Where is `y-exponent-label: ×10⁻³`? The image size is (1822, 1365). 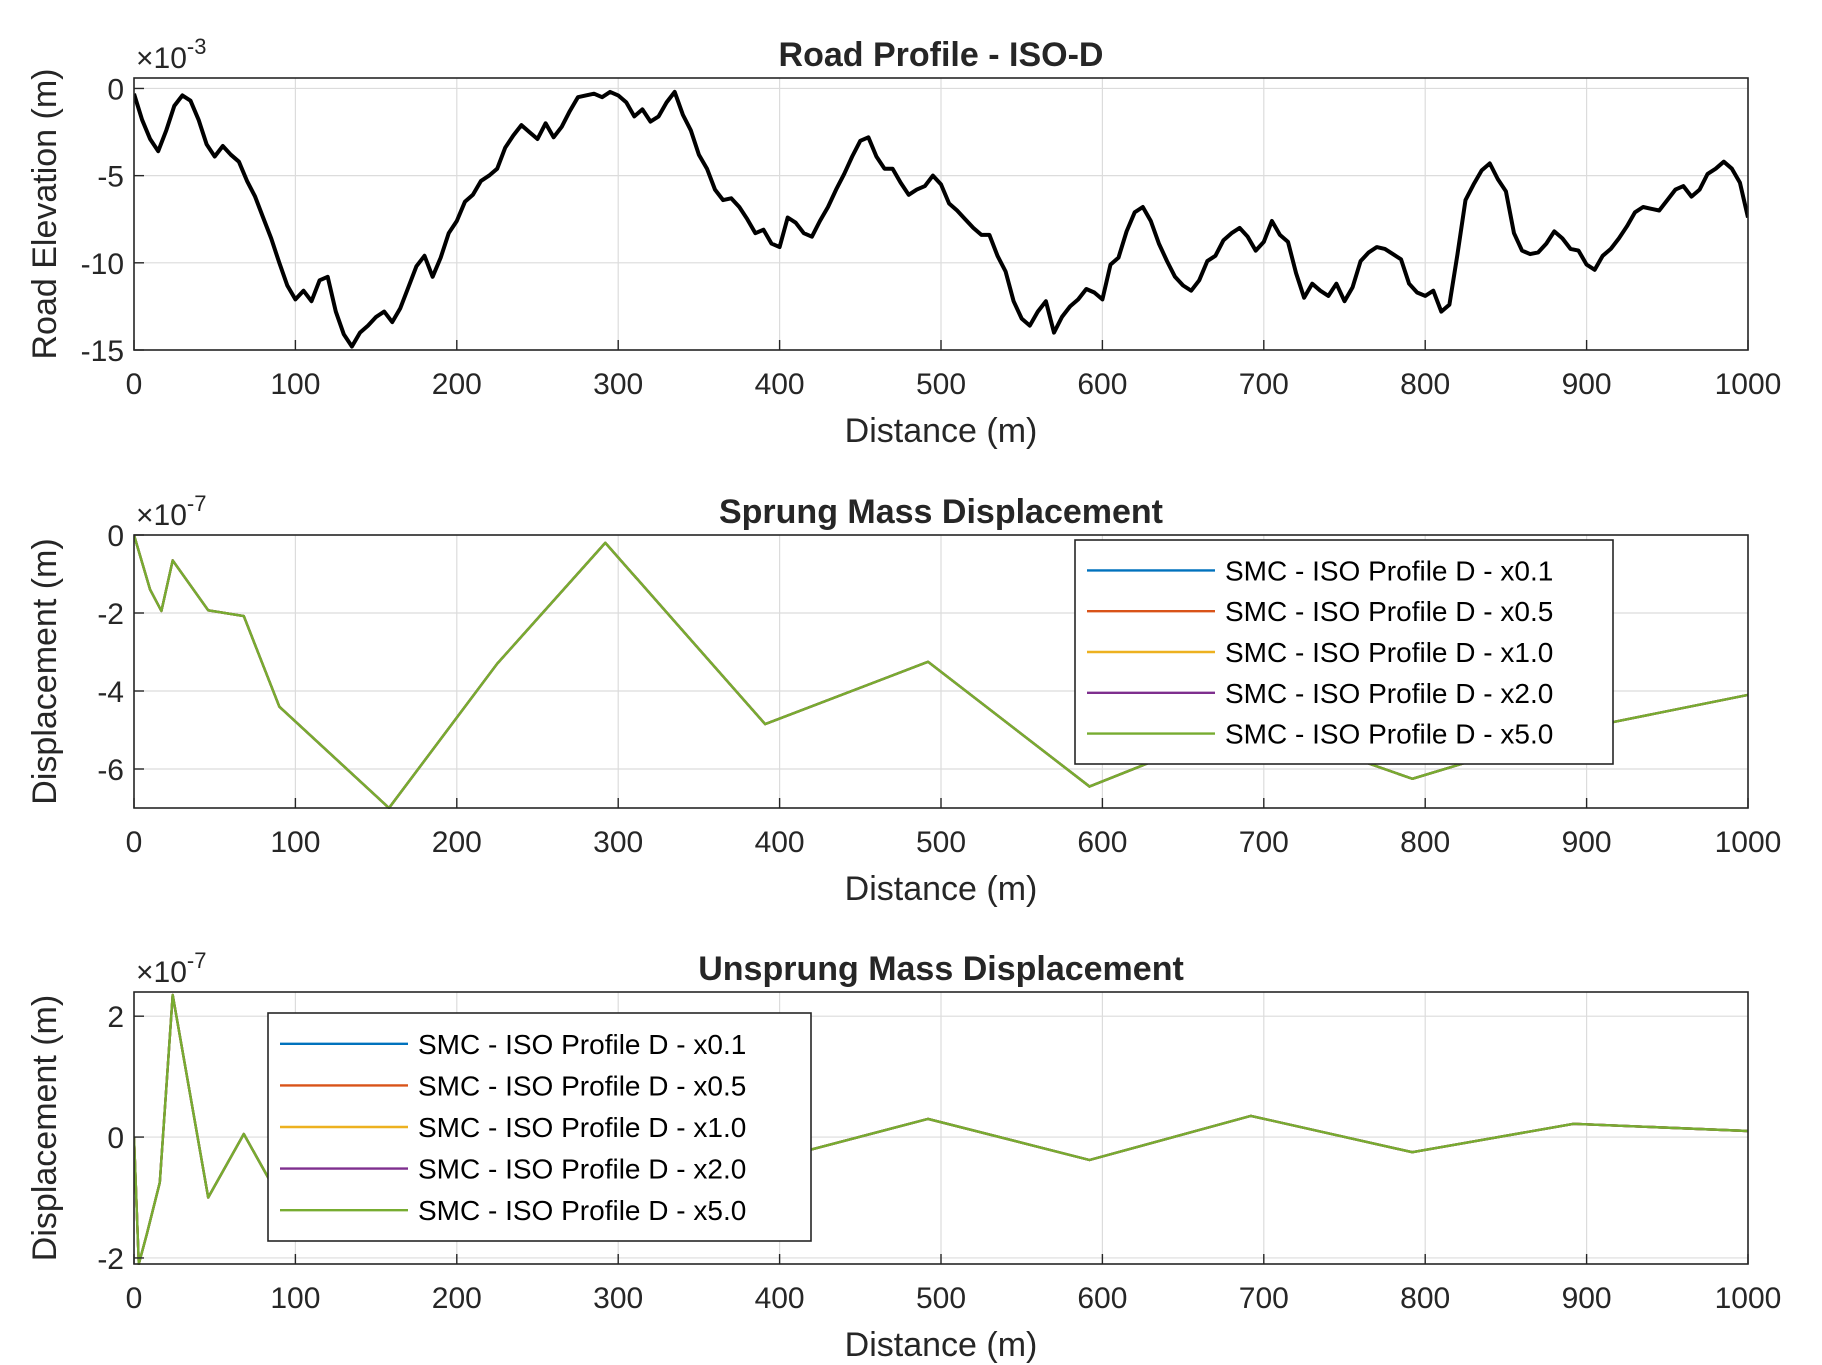
y-exponent-label: ×10⁻³ is located at coordinates (171, 54).